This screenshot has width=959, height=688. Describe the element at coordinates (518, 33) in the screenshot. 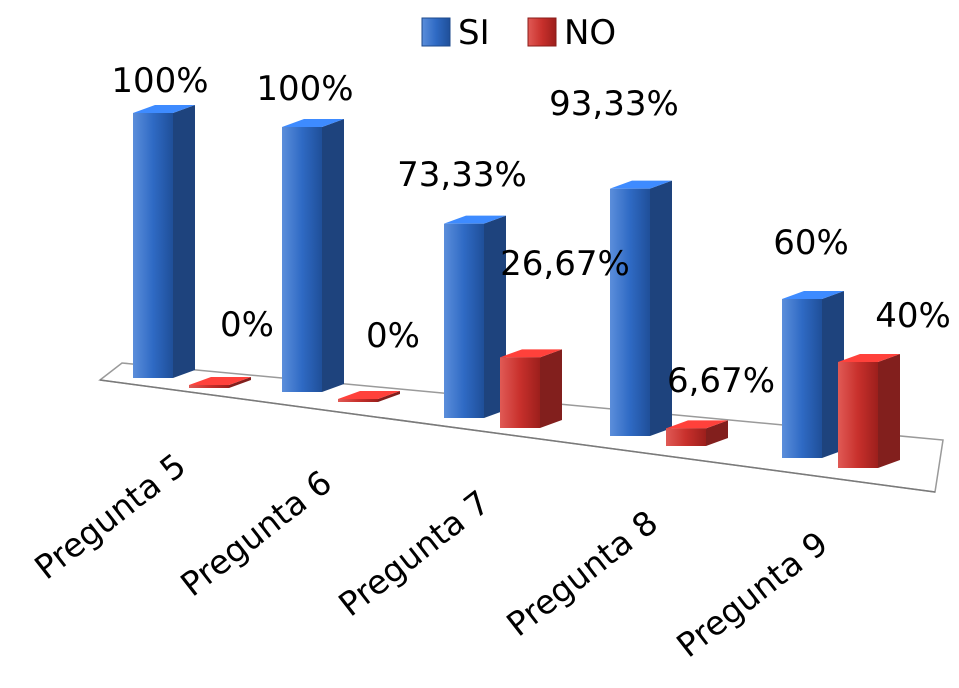

I see `legend: SI NO` at that location.